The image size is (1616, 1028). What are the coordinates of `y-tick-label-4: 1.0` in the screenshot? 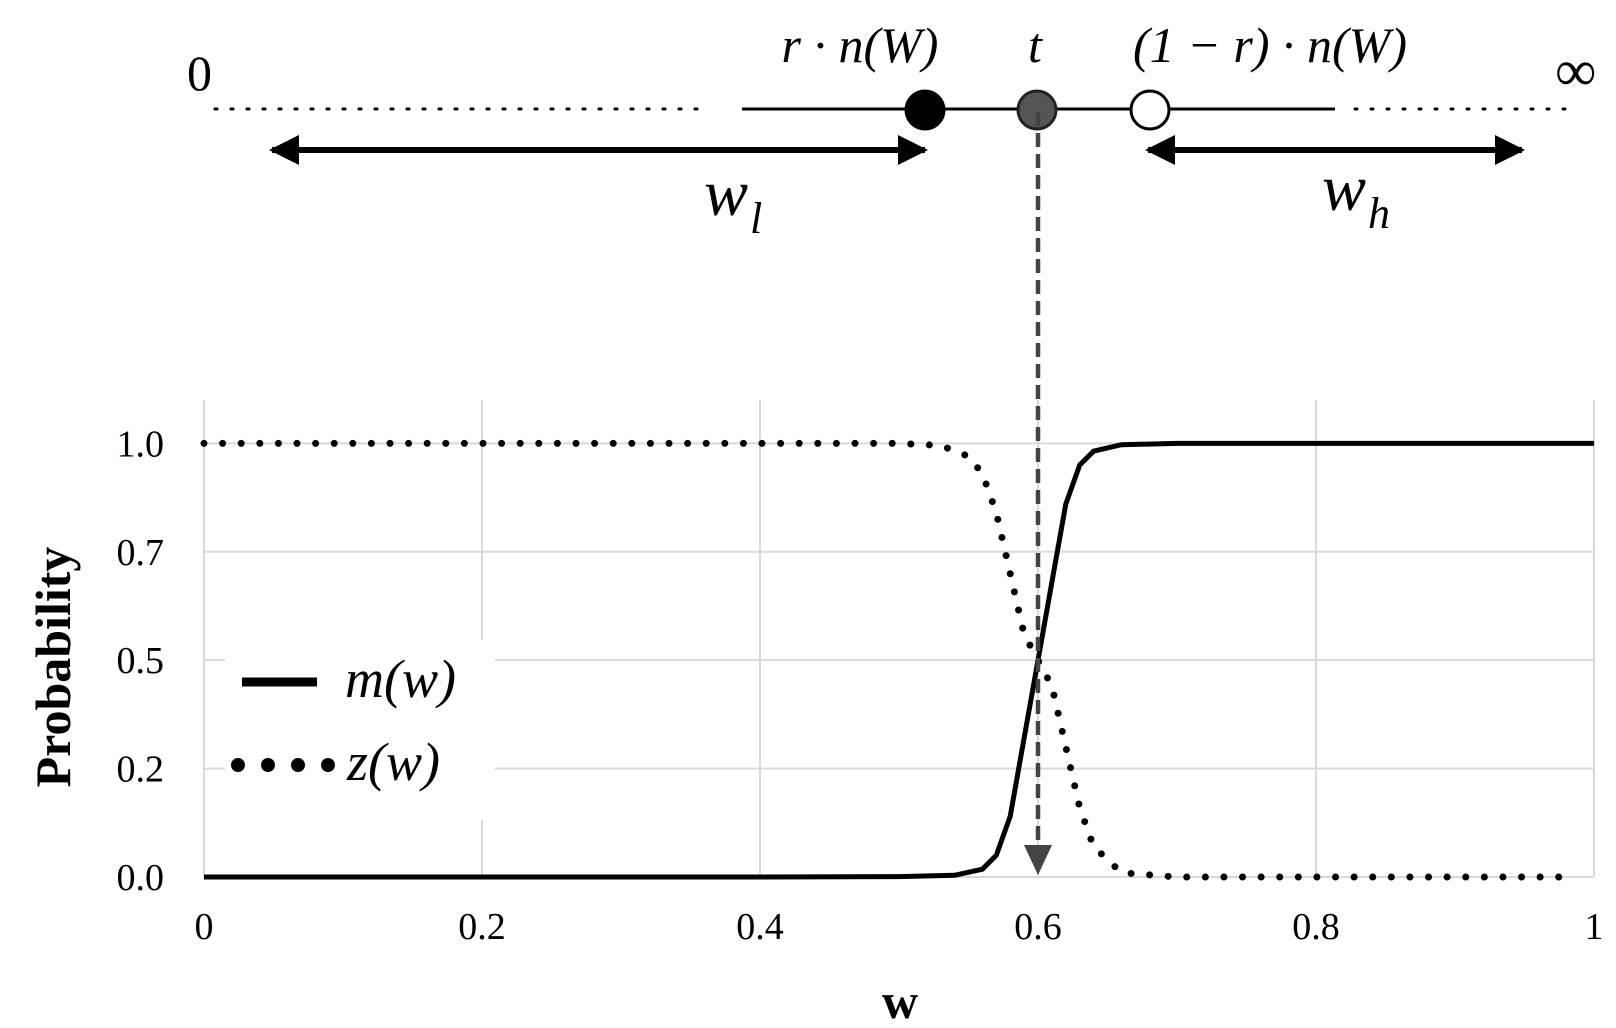 It's located at (141, 444).